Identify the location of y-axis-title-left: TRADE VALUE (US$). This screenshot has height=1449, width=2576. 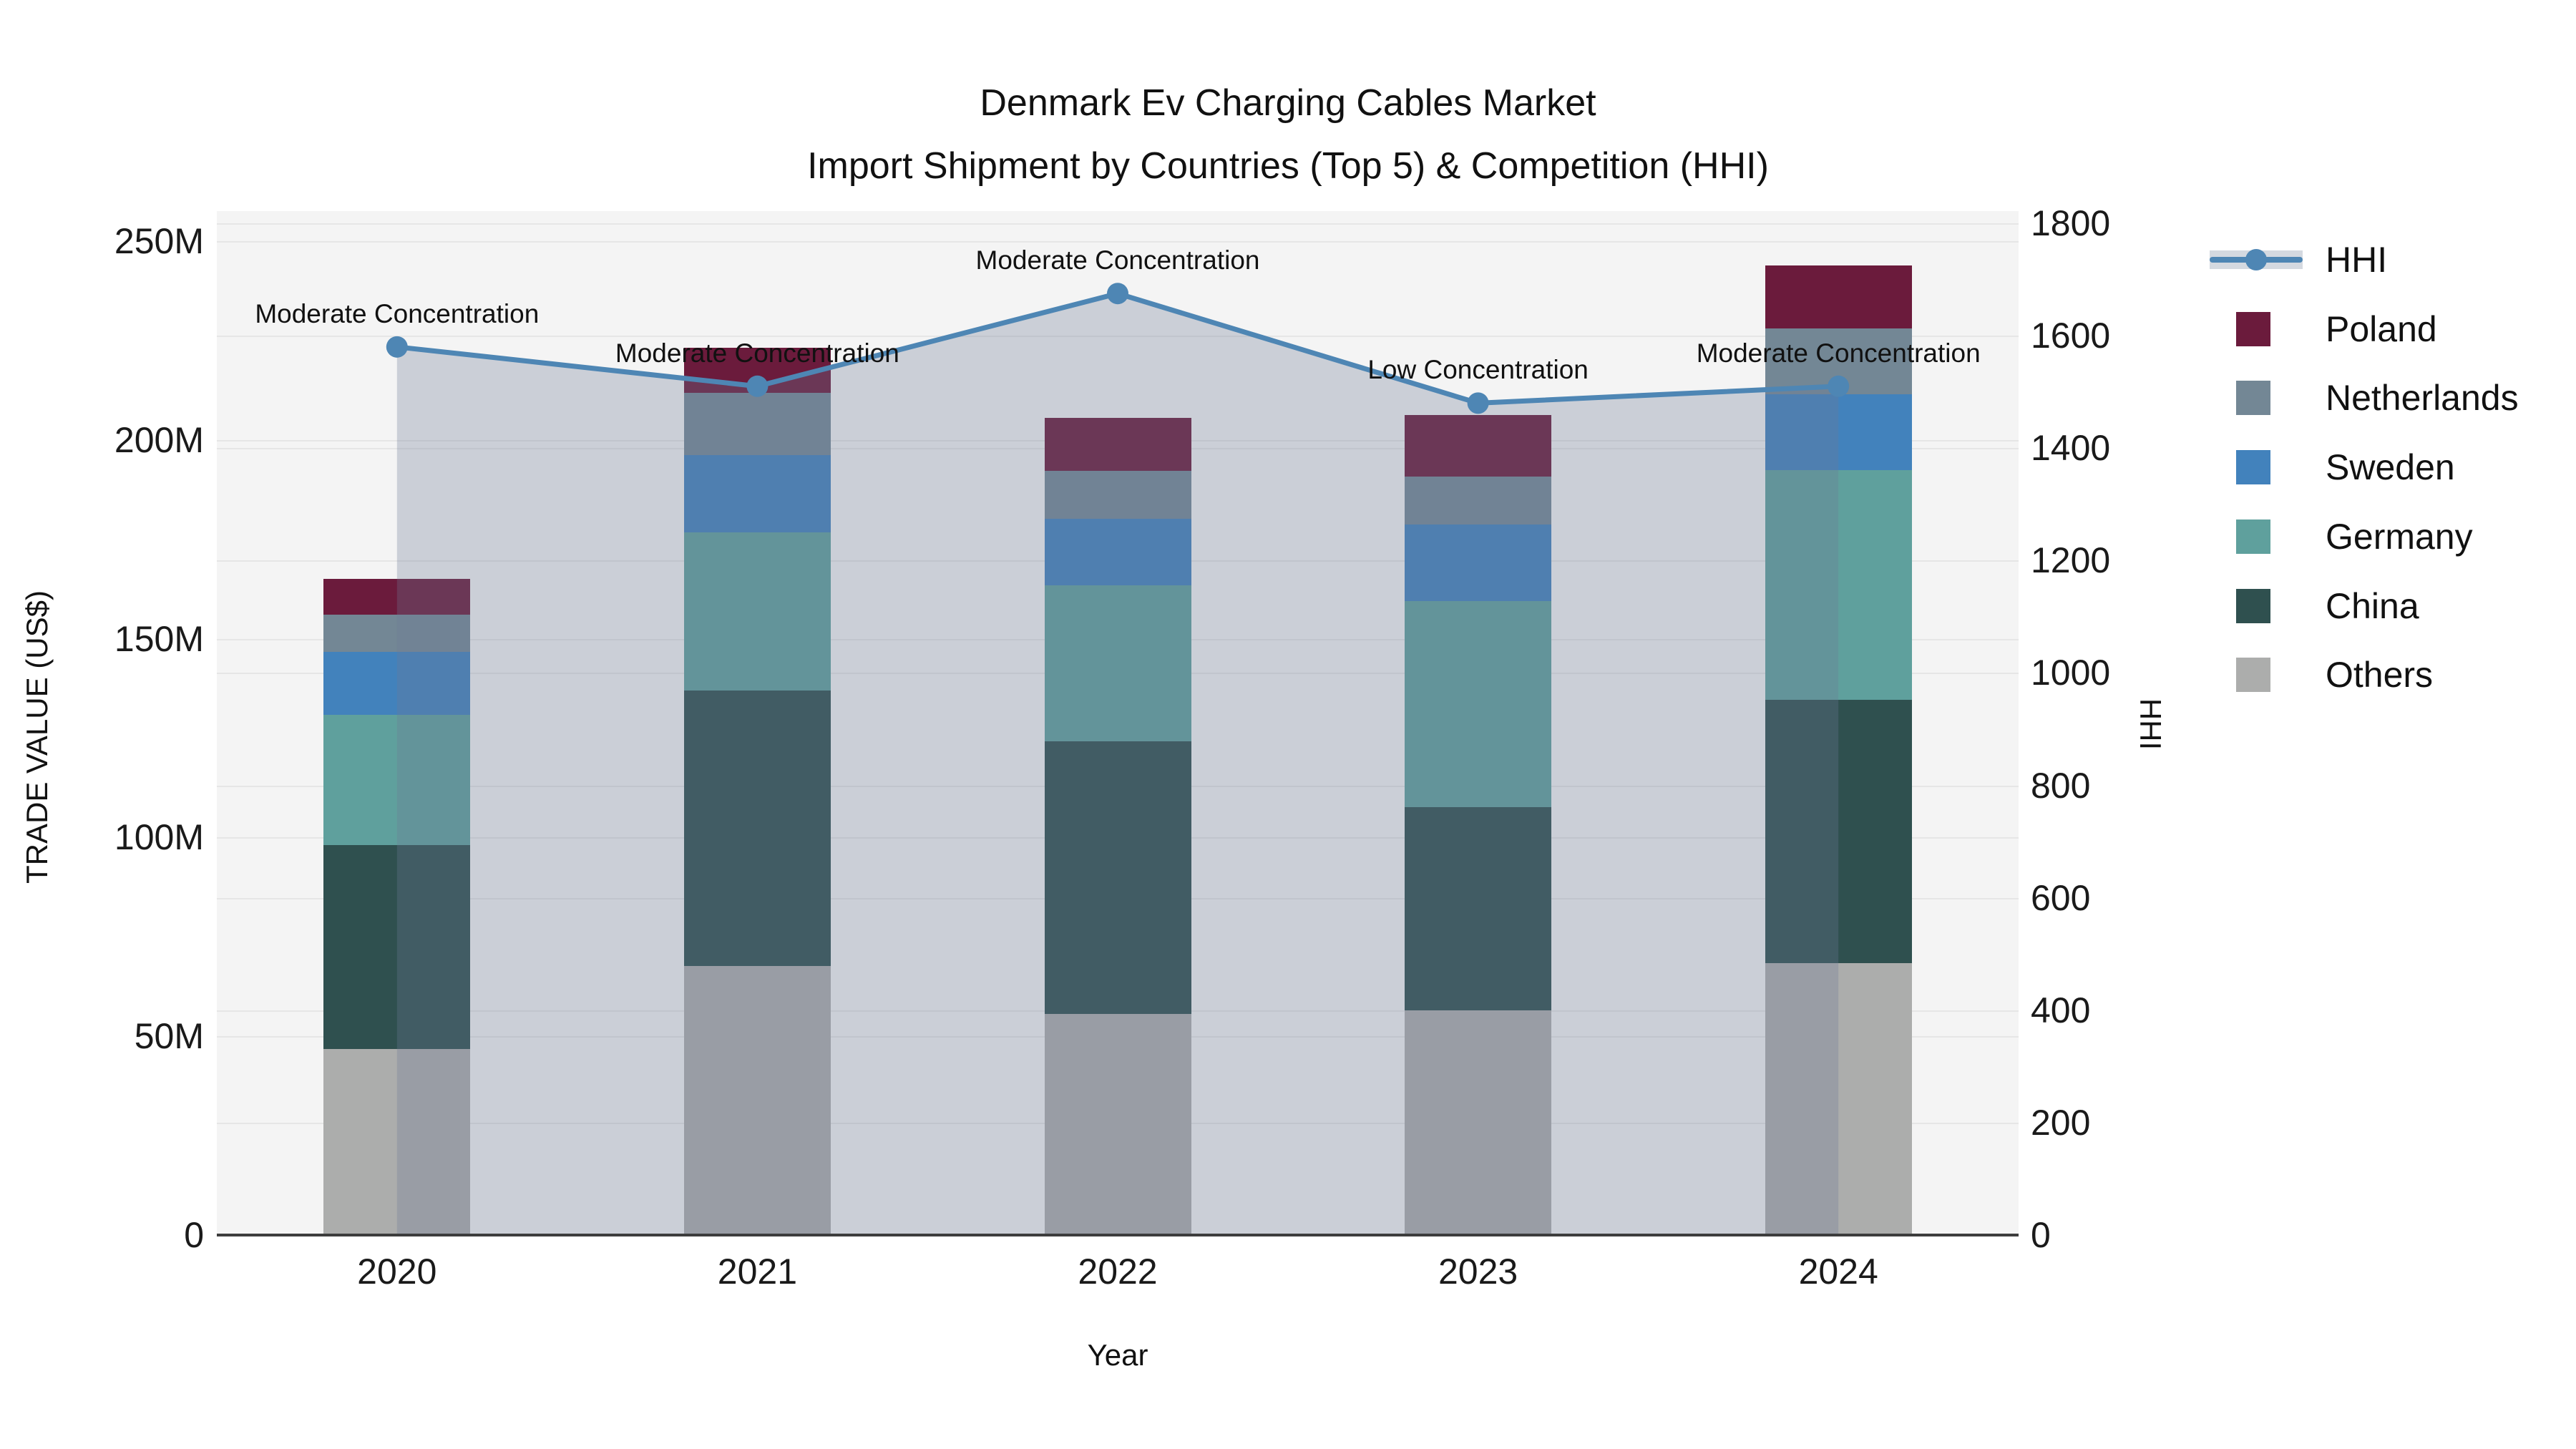
(37, 737).